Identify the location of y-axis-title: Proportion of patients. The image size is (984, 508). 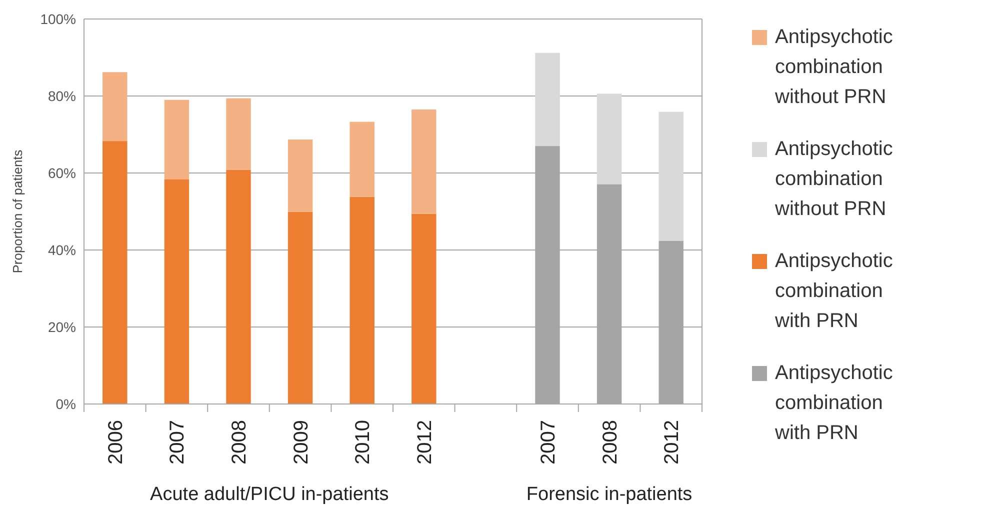
(17, 211).